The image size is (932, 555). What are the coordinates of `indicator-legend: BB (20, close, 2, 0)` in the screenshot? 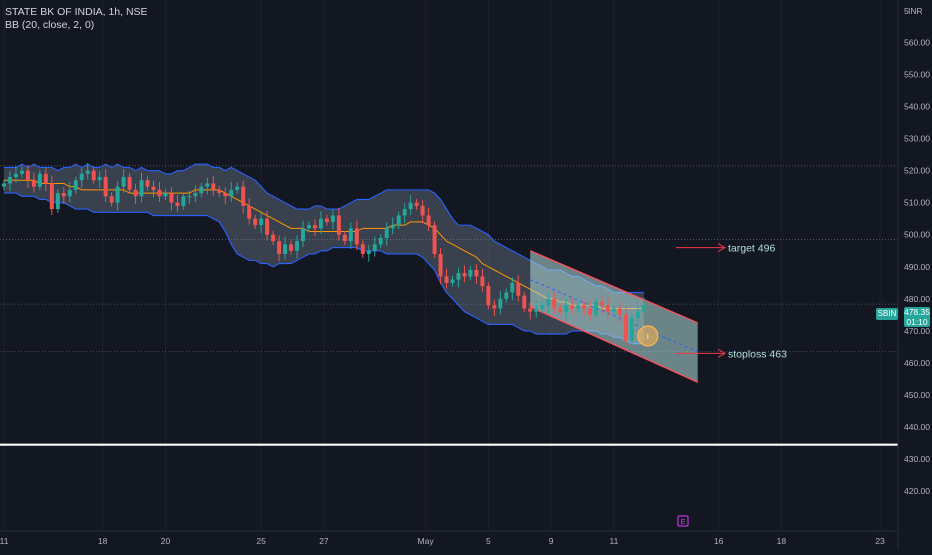 It's located at (50, 25).